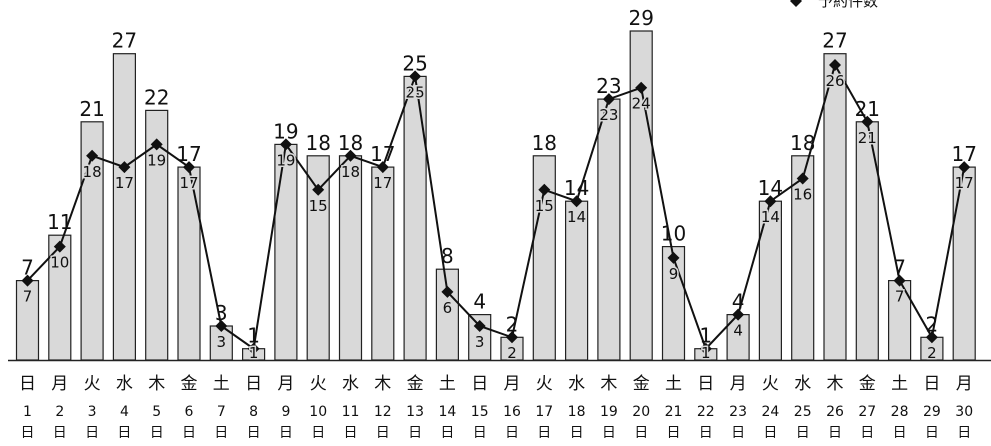 This screenshot has height=446, width=991. I want to click on date-tick-label: 29, so click(932, 412).